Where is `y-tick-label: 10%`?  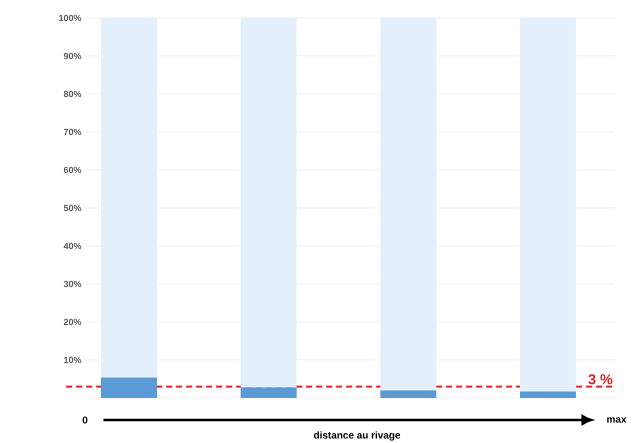 y-tick-label: 10% is located at coordinates (73, 360).